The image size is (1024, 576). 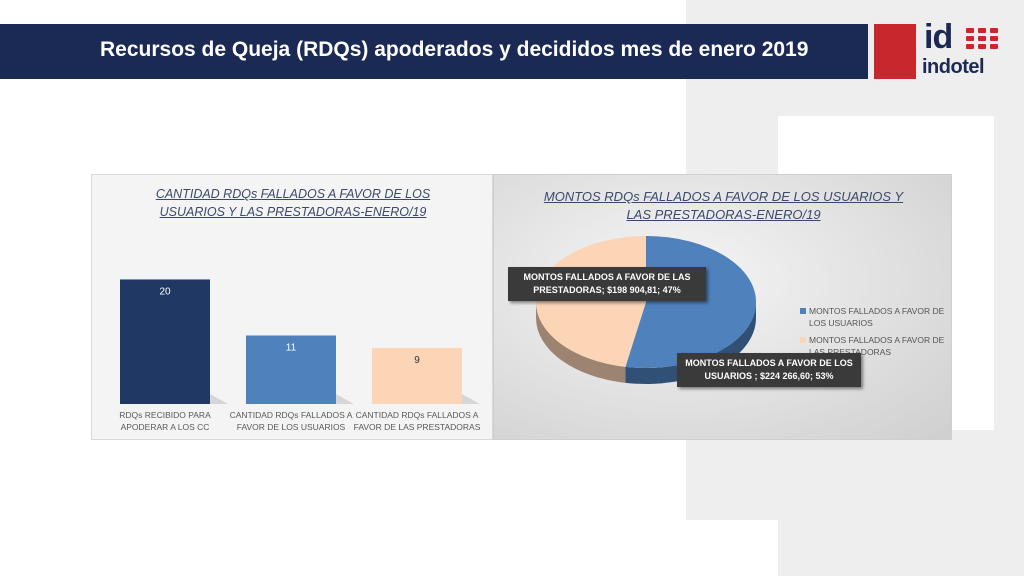 I want to click on legend-label-line-2: LOS USUARIOS, so click(x=841, y=323).